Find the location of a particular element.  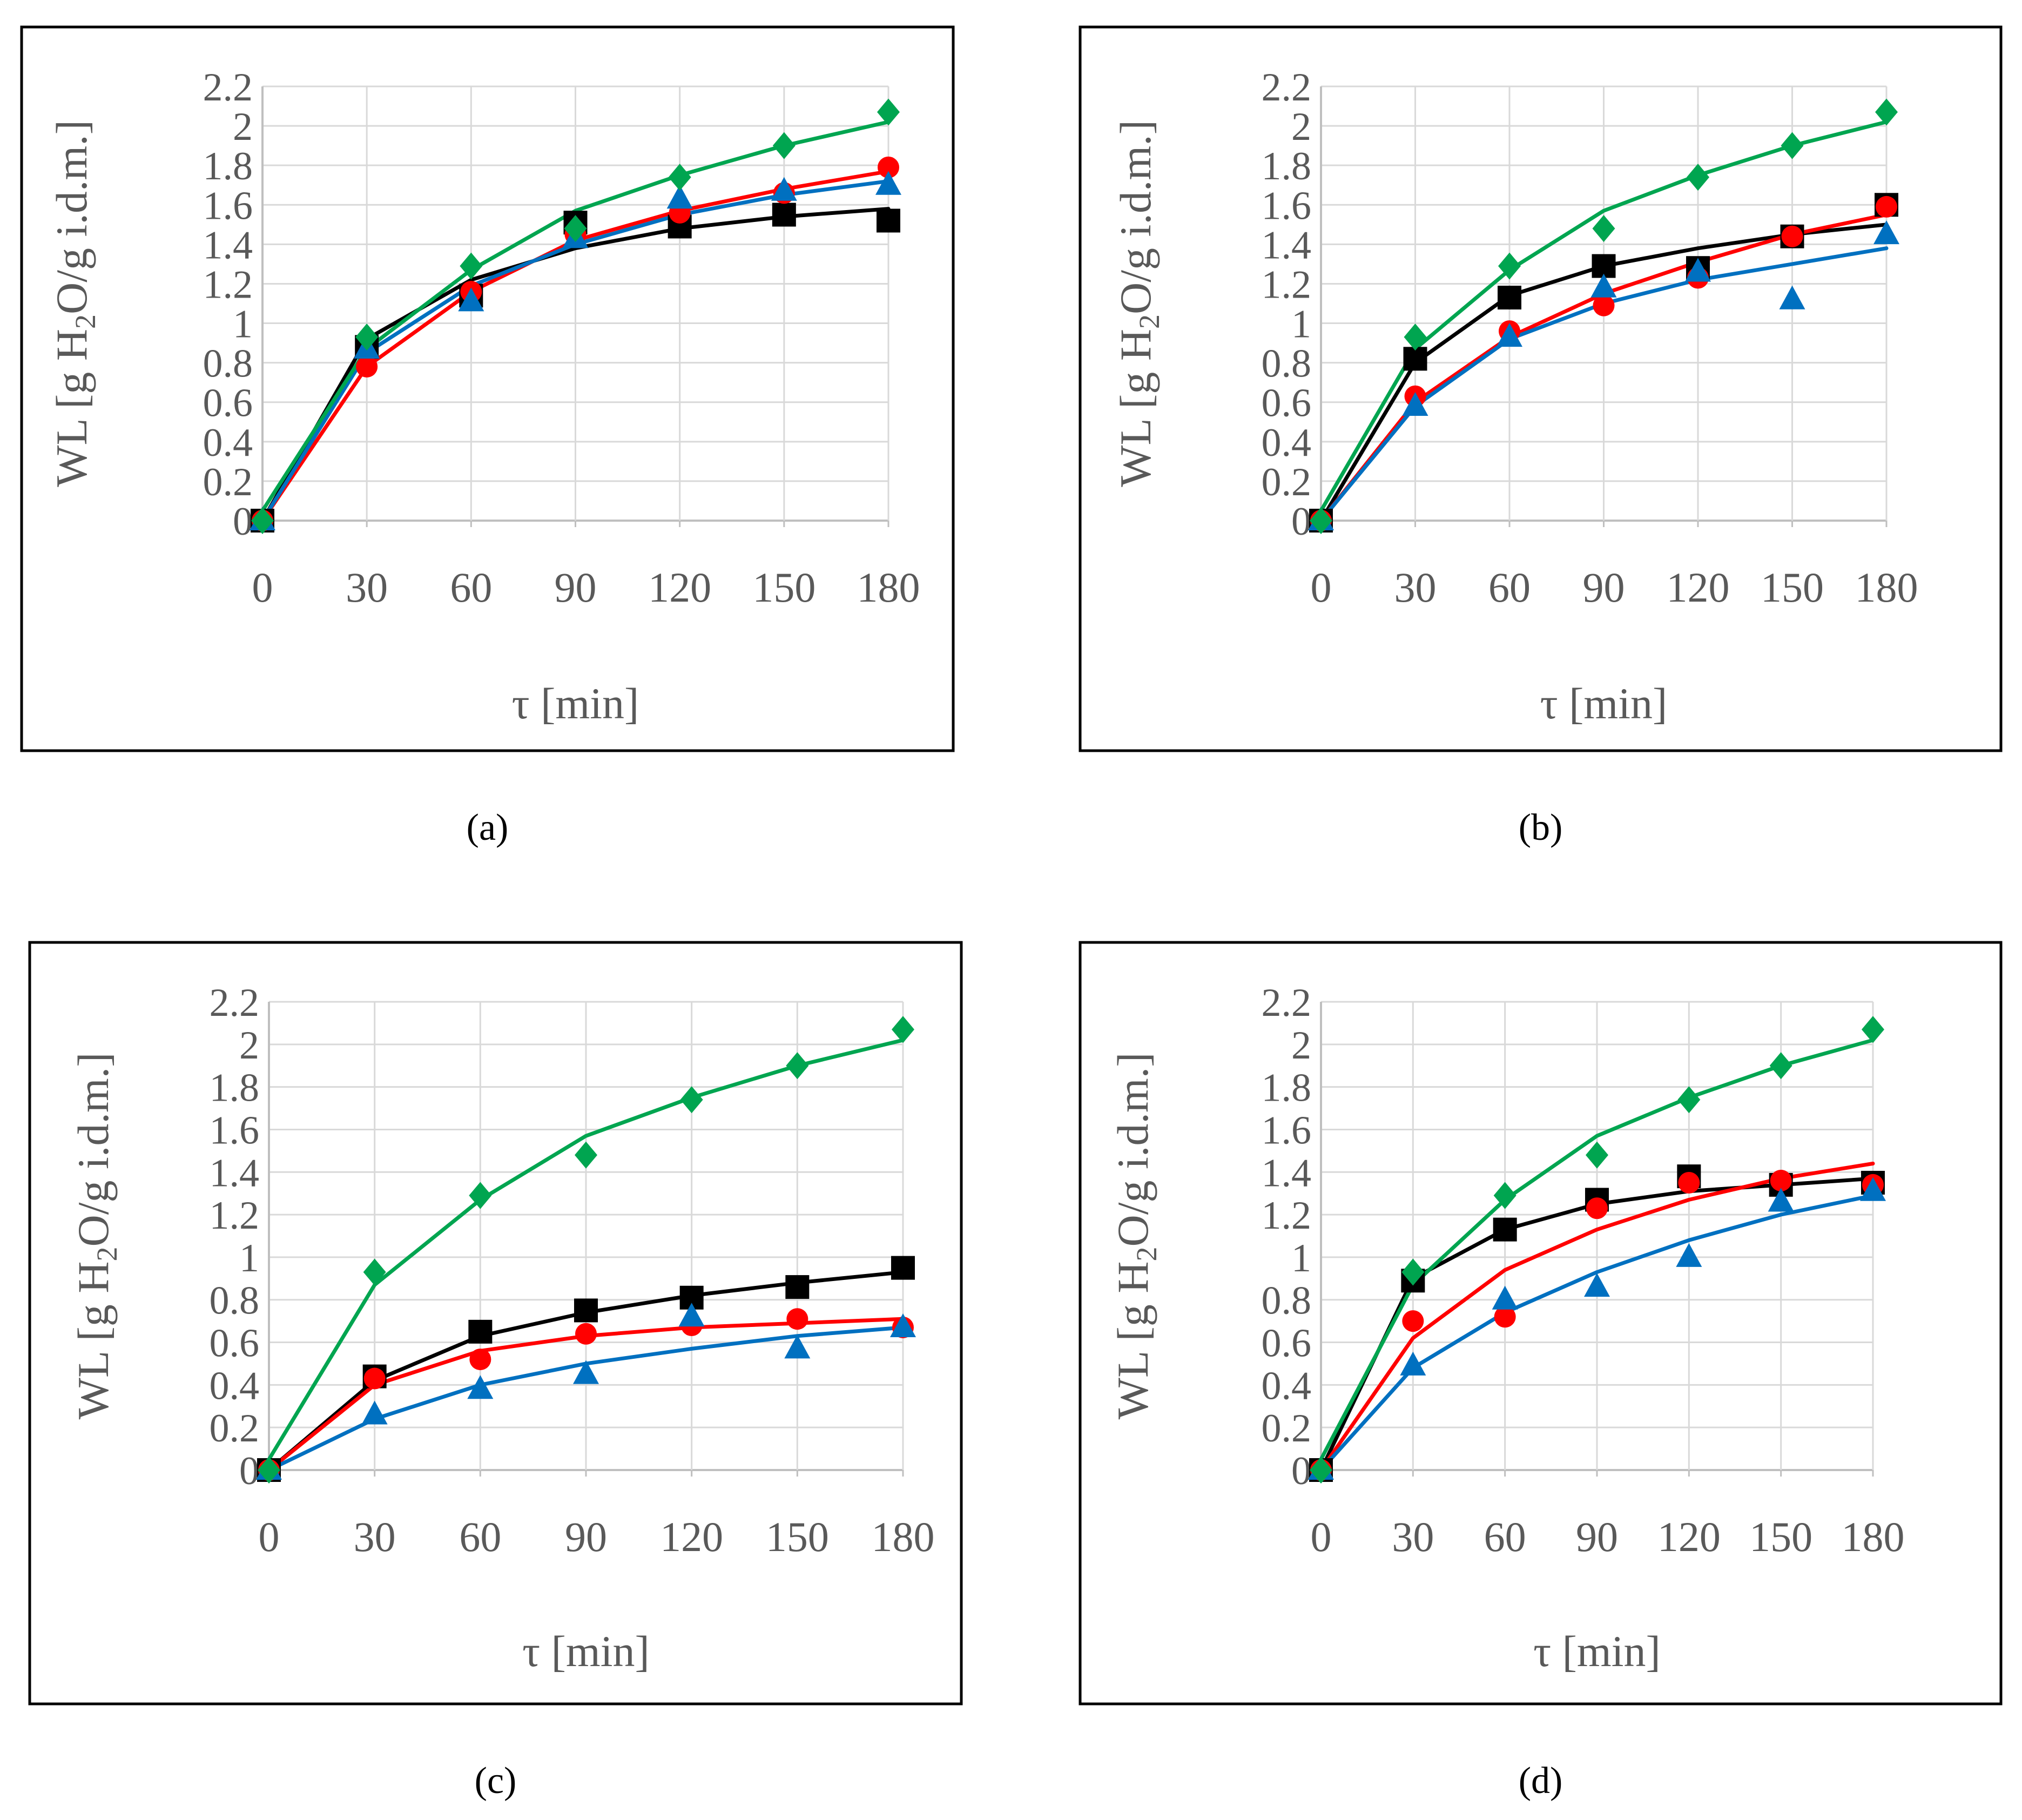

y-axis-label-subscript: 2 is located at coordinates (107, 1254).